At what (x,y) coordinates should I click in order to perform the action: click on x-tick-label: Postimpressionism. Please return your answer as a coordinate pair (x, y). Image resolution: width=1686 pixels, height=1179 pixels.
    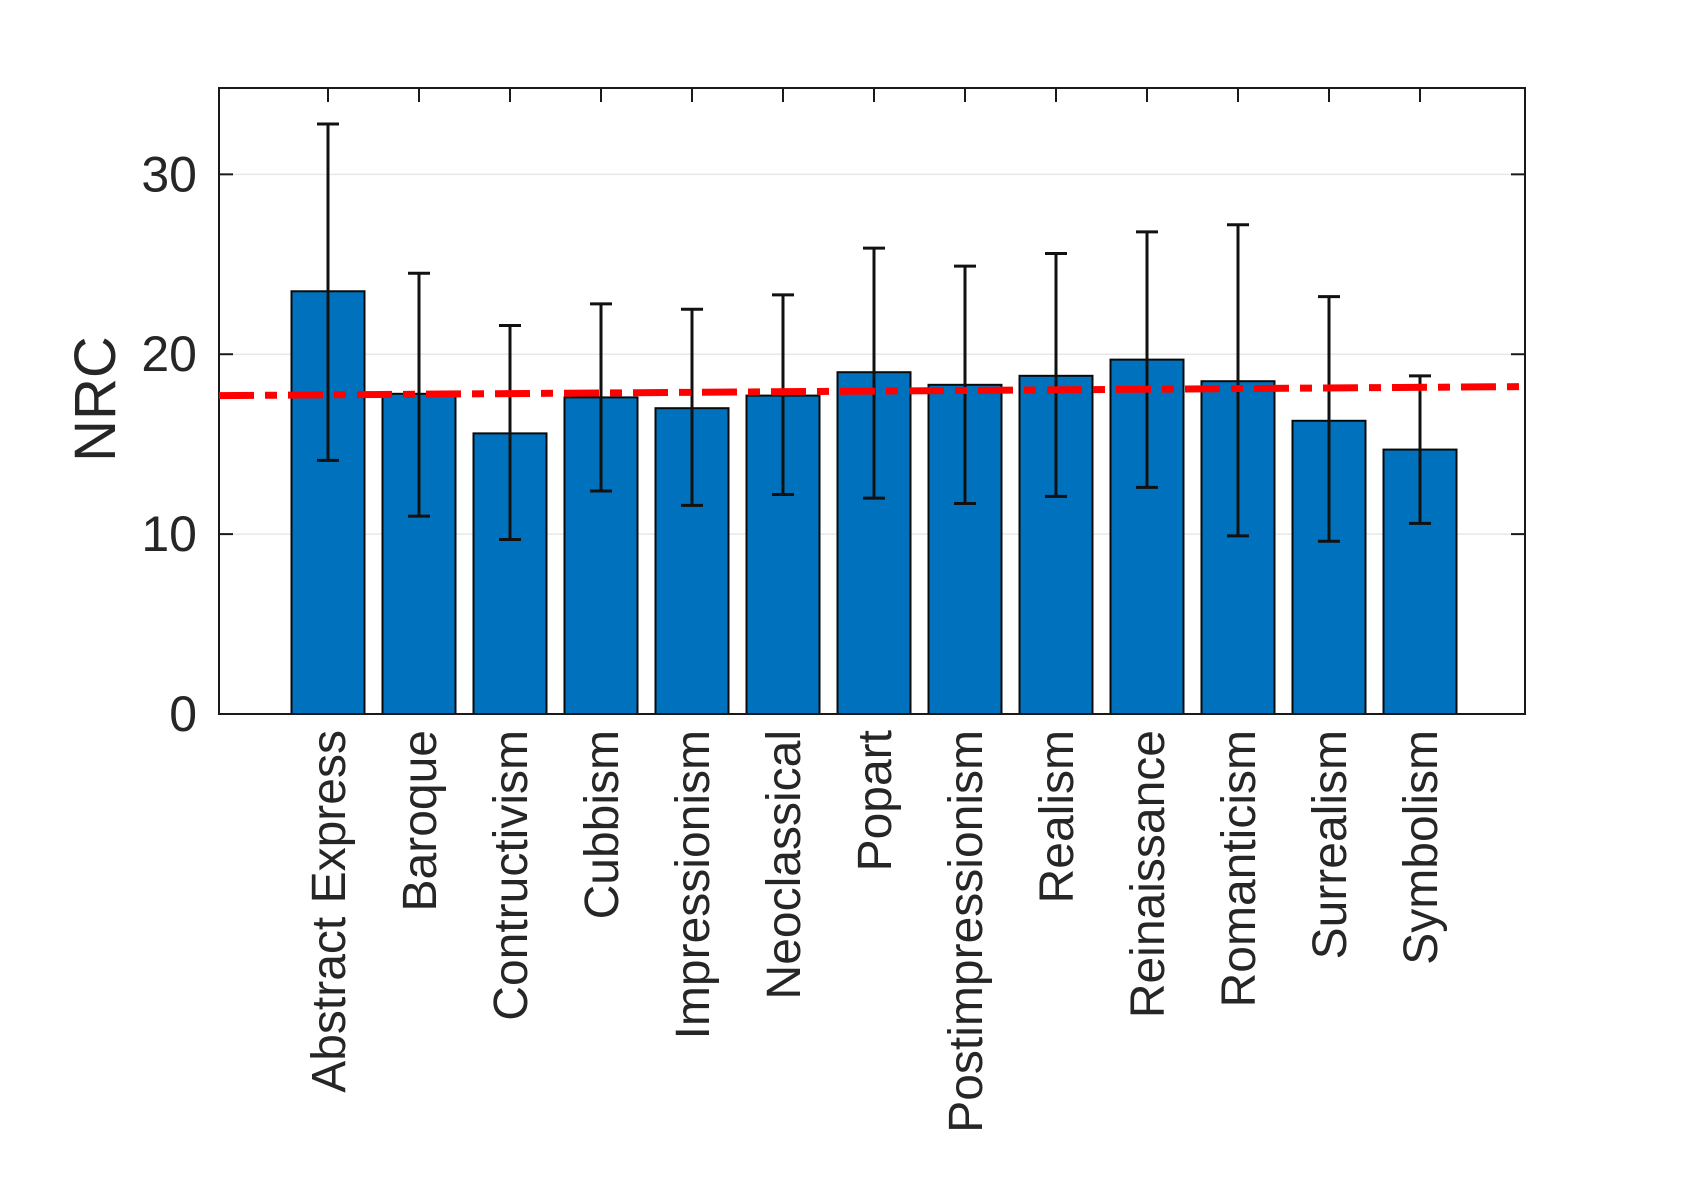
    Looking at the image, I should click on (966, 931).